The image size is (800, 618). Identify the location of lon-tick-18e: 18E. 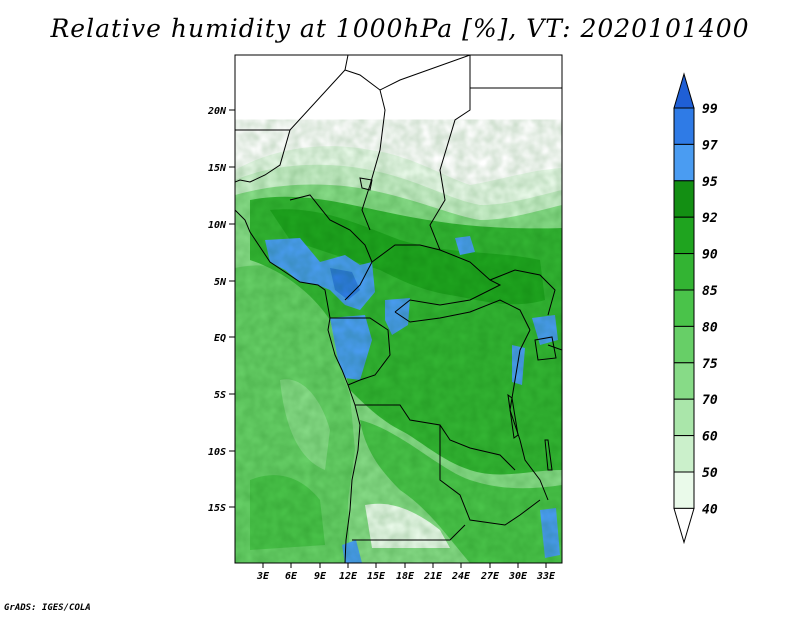
(405, 572).